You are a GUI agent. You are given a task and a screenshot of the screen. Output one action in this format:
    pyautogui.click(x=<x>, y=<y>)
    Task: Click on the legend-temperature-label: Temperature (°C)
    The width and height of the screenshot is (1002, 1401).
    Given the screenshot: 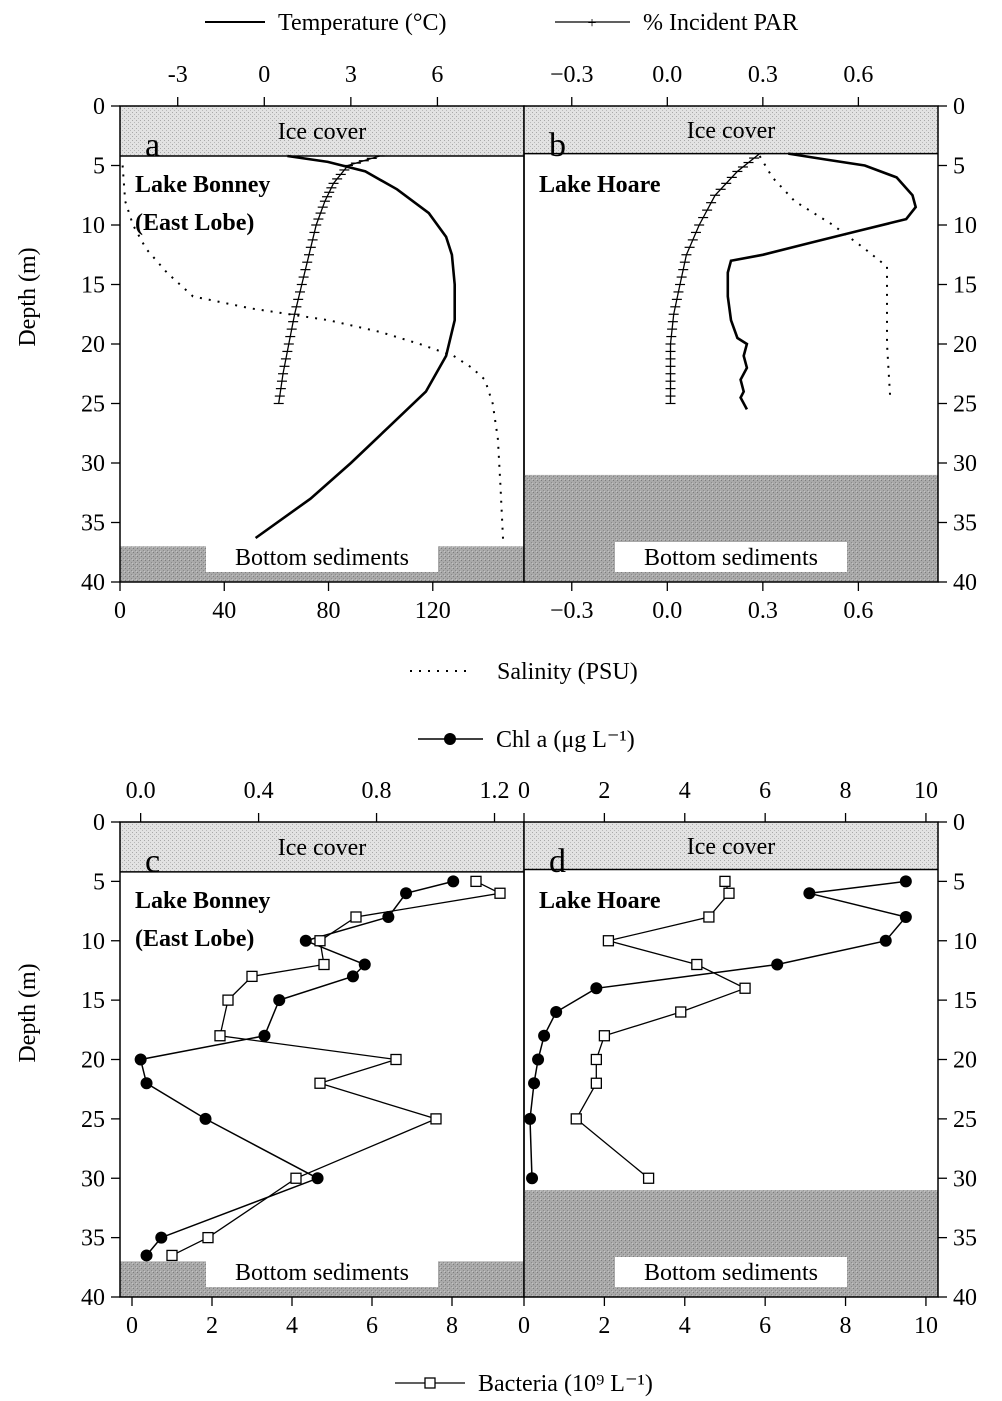 What is the action you would take?
    pyautogui.click(x=362, y=23)
    